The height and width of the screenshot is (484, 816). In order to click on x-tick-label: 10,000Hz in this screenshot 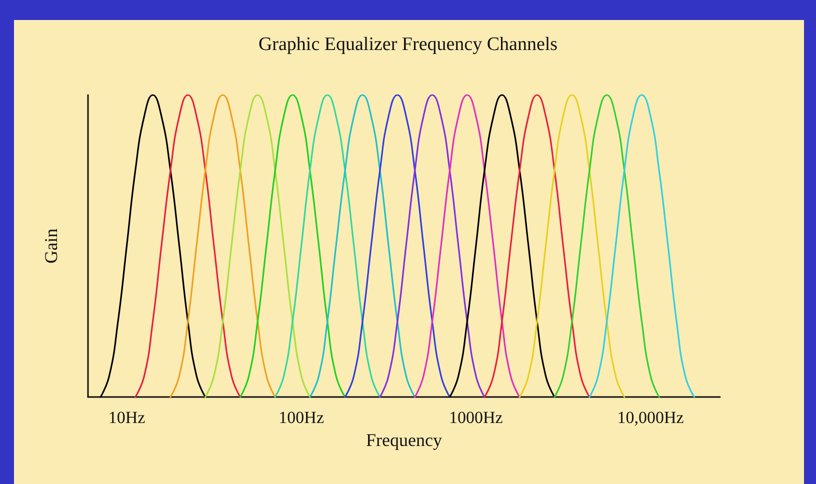, I will do `click(650, 417)`.